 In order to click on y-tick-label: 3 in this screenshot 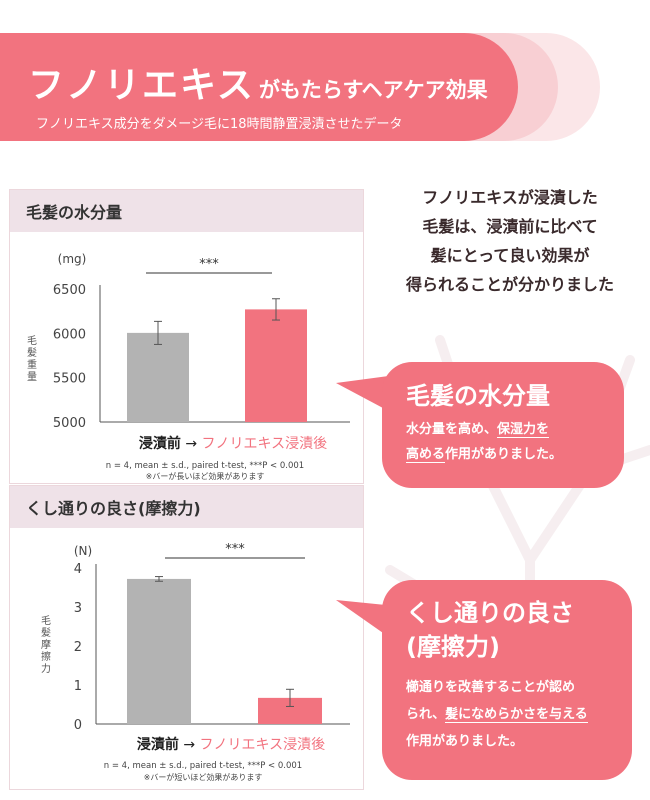, I will do `click(78, 608)`.